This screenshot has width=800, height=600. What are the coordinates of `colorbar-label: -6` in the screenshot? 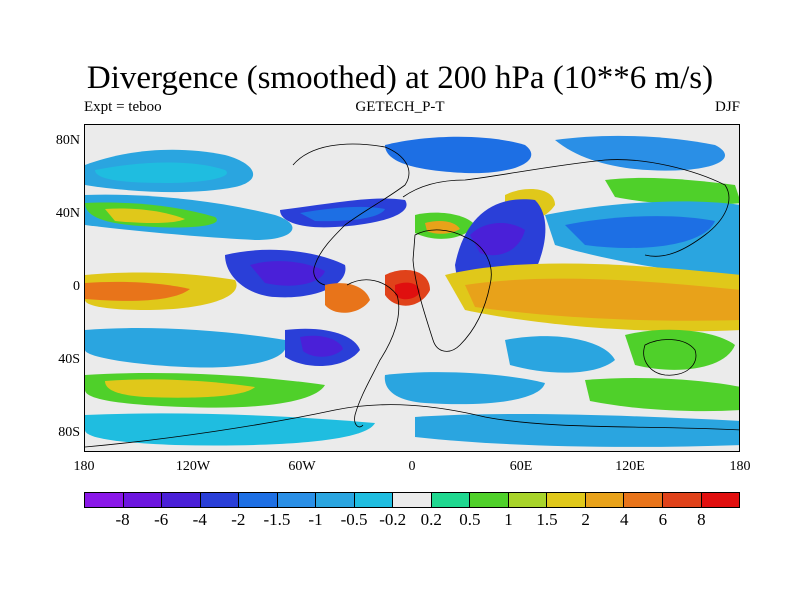 It's located at (161, 519).